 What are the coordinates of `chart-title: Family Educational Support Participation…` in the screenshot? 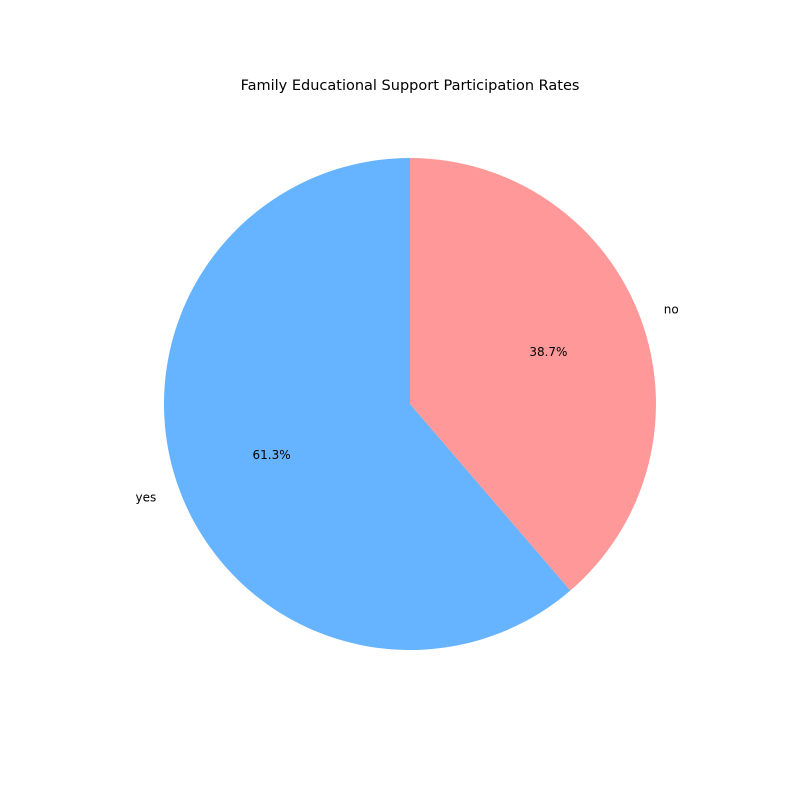 It's located at (410, 86).